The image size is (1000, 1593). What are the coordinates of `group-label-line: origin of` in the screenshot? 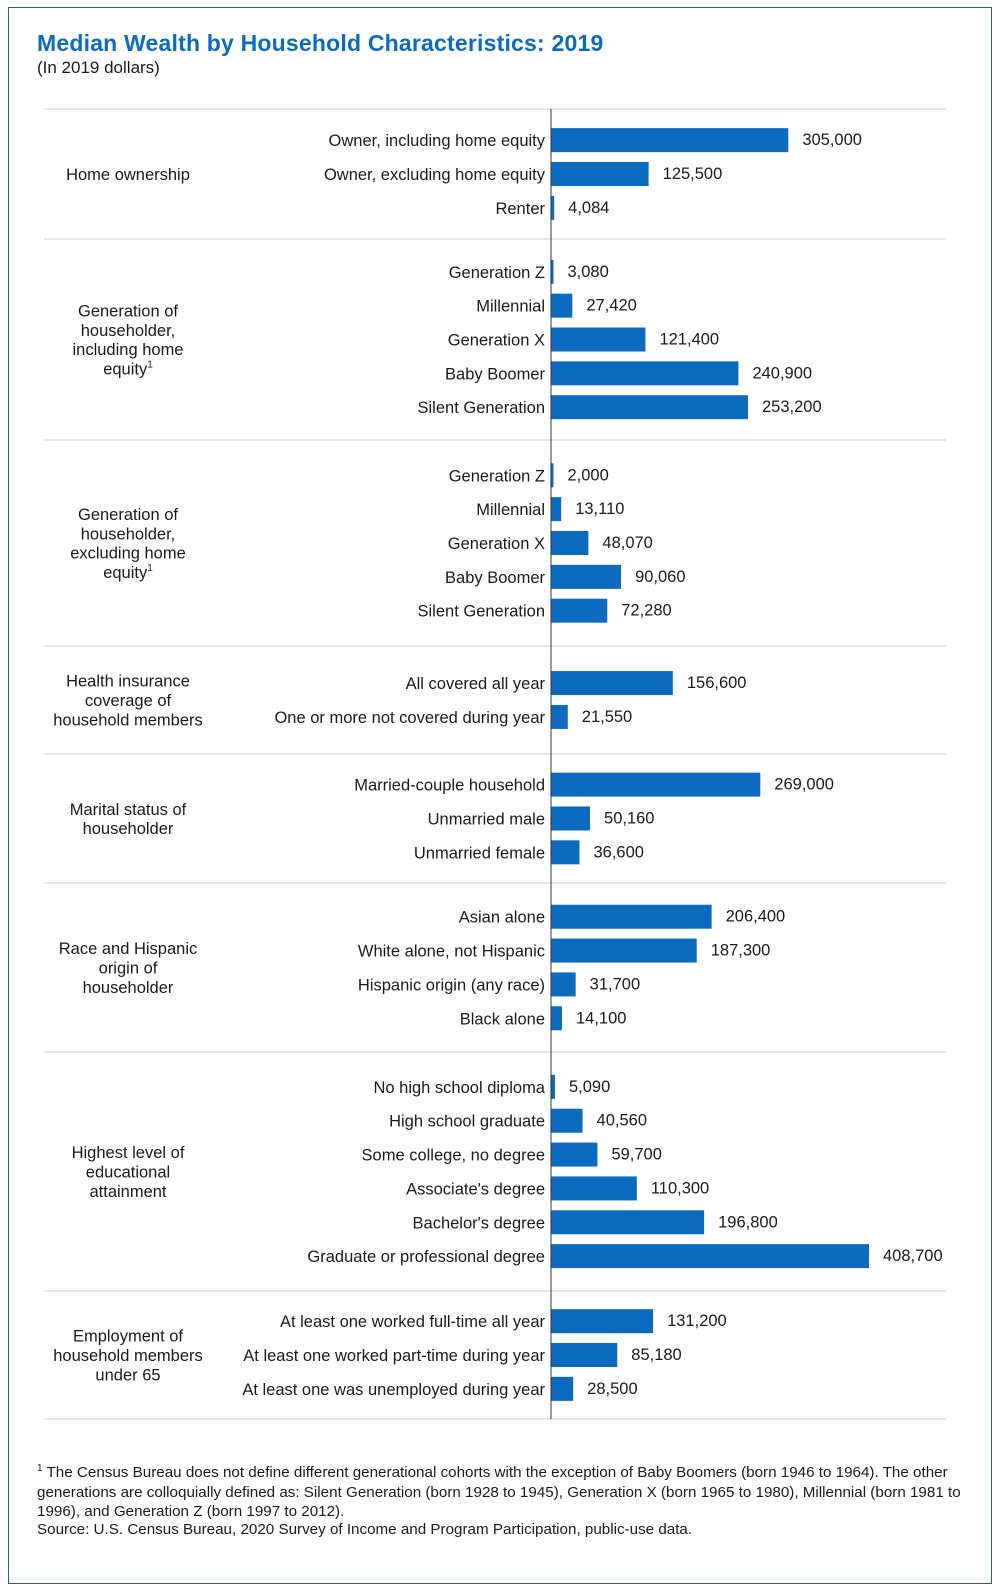 It's located at (128, 969).